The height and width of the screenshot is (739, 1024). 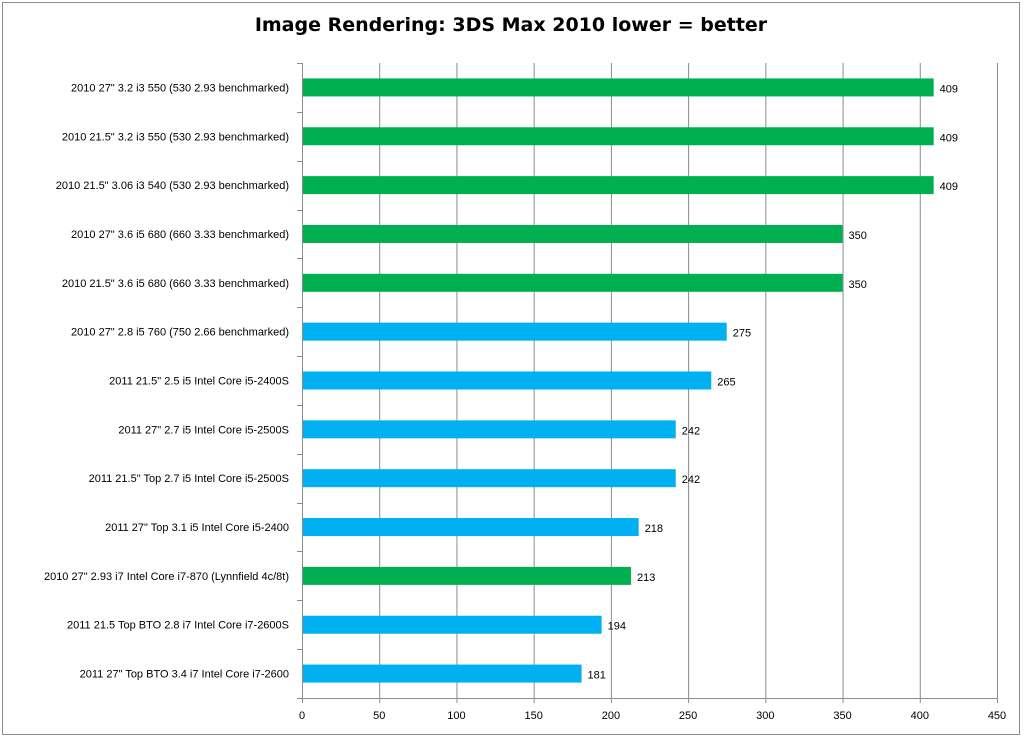 I want to click on x-tick-label: 0, so click(x=302, y=716).